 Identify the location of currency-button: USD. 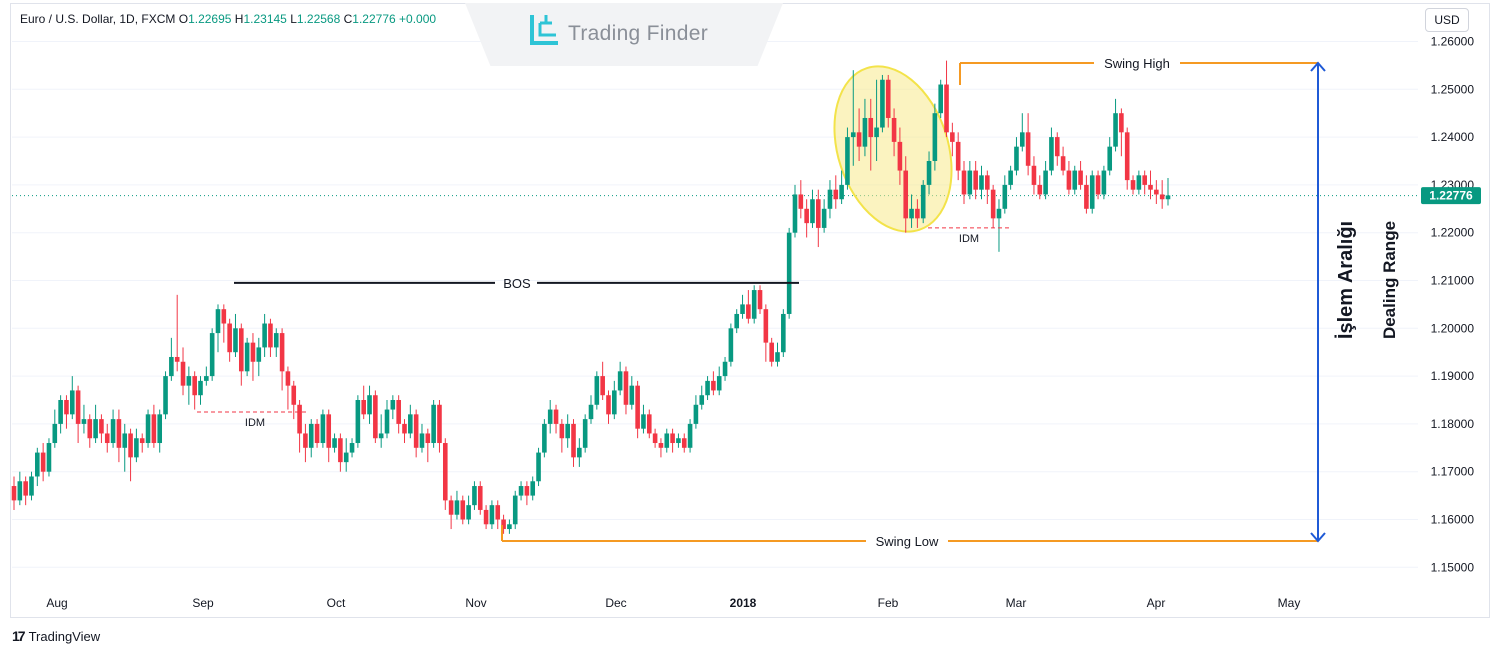
(1447, 20).